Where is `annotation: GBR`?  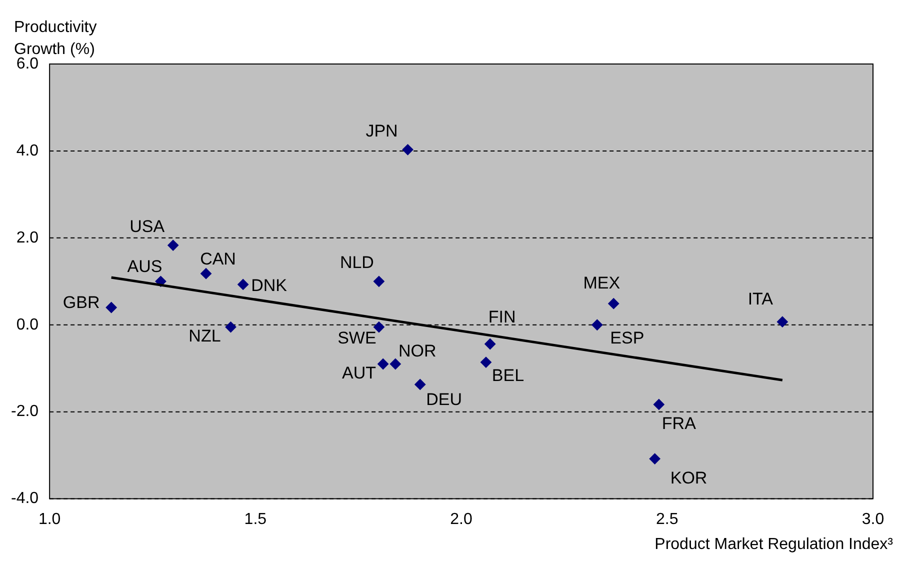 annotation: GBR is located at coordinates (81, 302).